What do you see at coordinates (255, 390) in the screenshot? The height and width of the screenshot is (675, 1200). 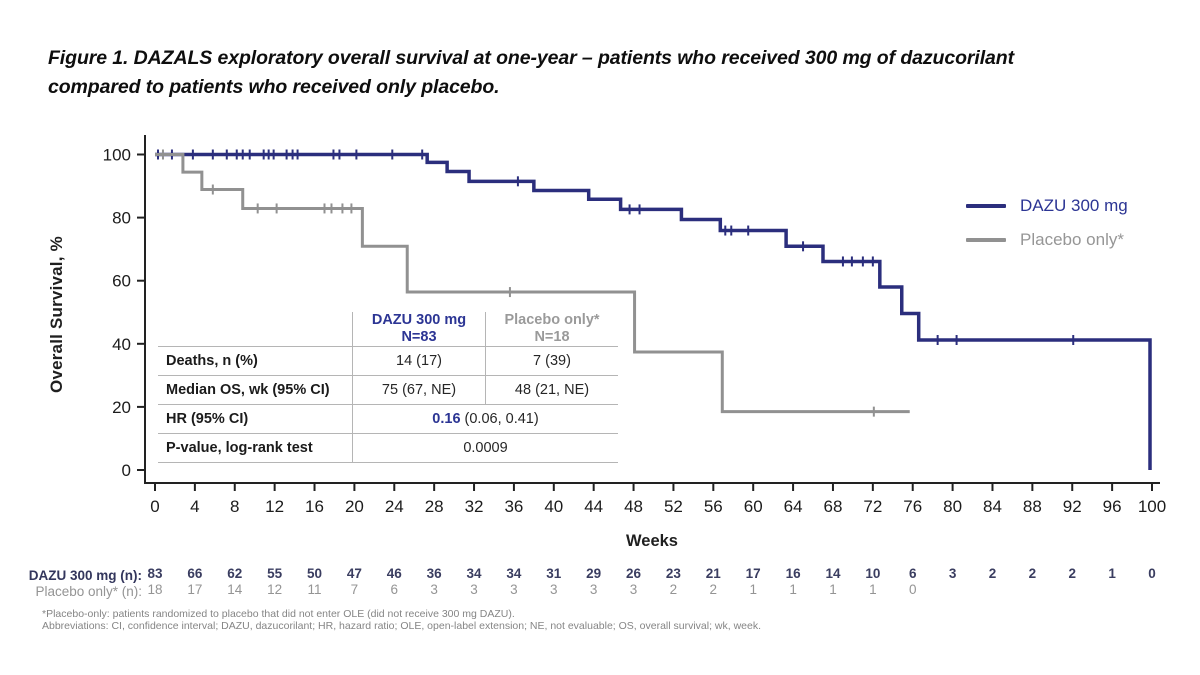 I see `row-label-median-os: Median OS, wk (95% CI)` at bounding box center [255, 390].